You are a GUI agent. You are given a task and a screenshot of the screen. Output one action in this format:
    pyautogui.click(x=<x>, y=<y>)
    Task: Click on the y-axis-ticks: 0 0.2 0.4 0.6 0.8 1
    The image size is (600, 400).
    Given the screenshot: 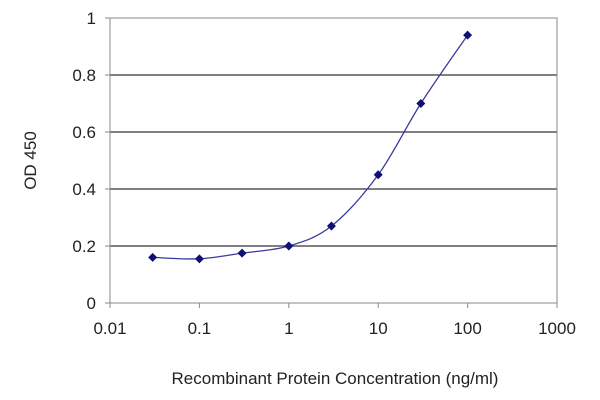 What is the action you would take?
    pyautogui.click(x=91, y=161)
    